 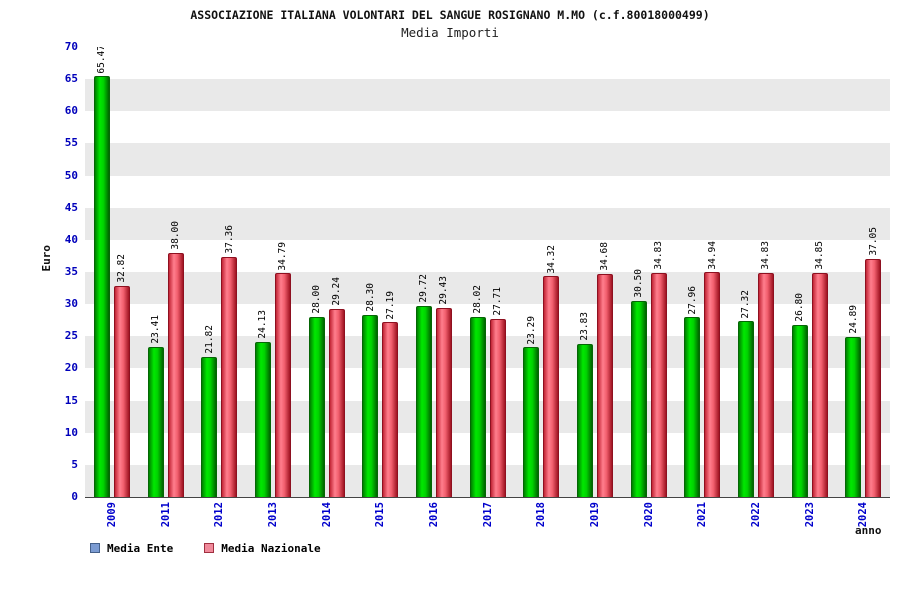 I want to click on y-tick-label: 50, so click(x=71, y=175).